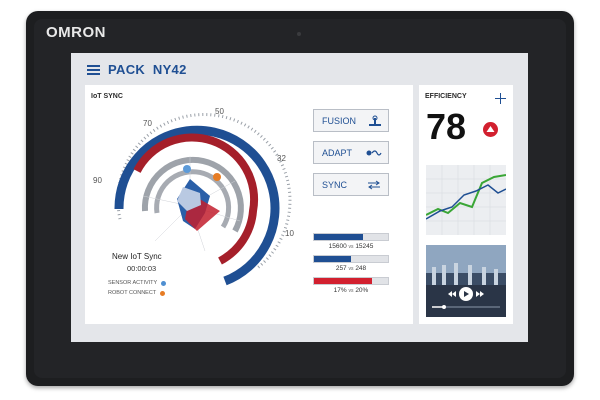  Describe the element at coordinates (163, 293) in the screenshot. I see `robot-dot-icon` at that location.